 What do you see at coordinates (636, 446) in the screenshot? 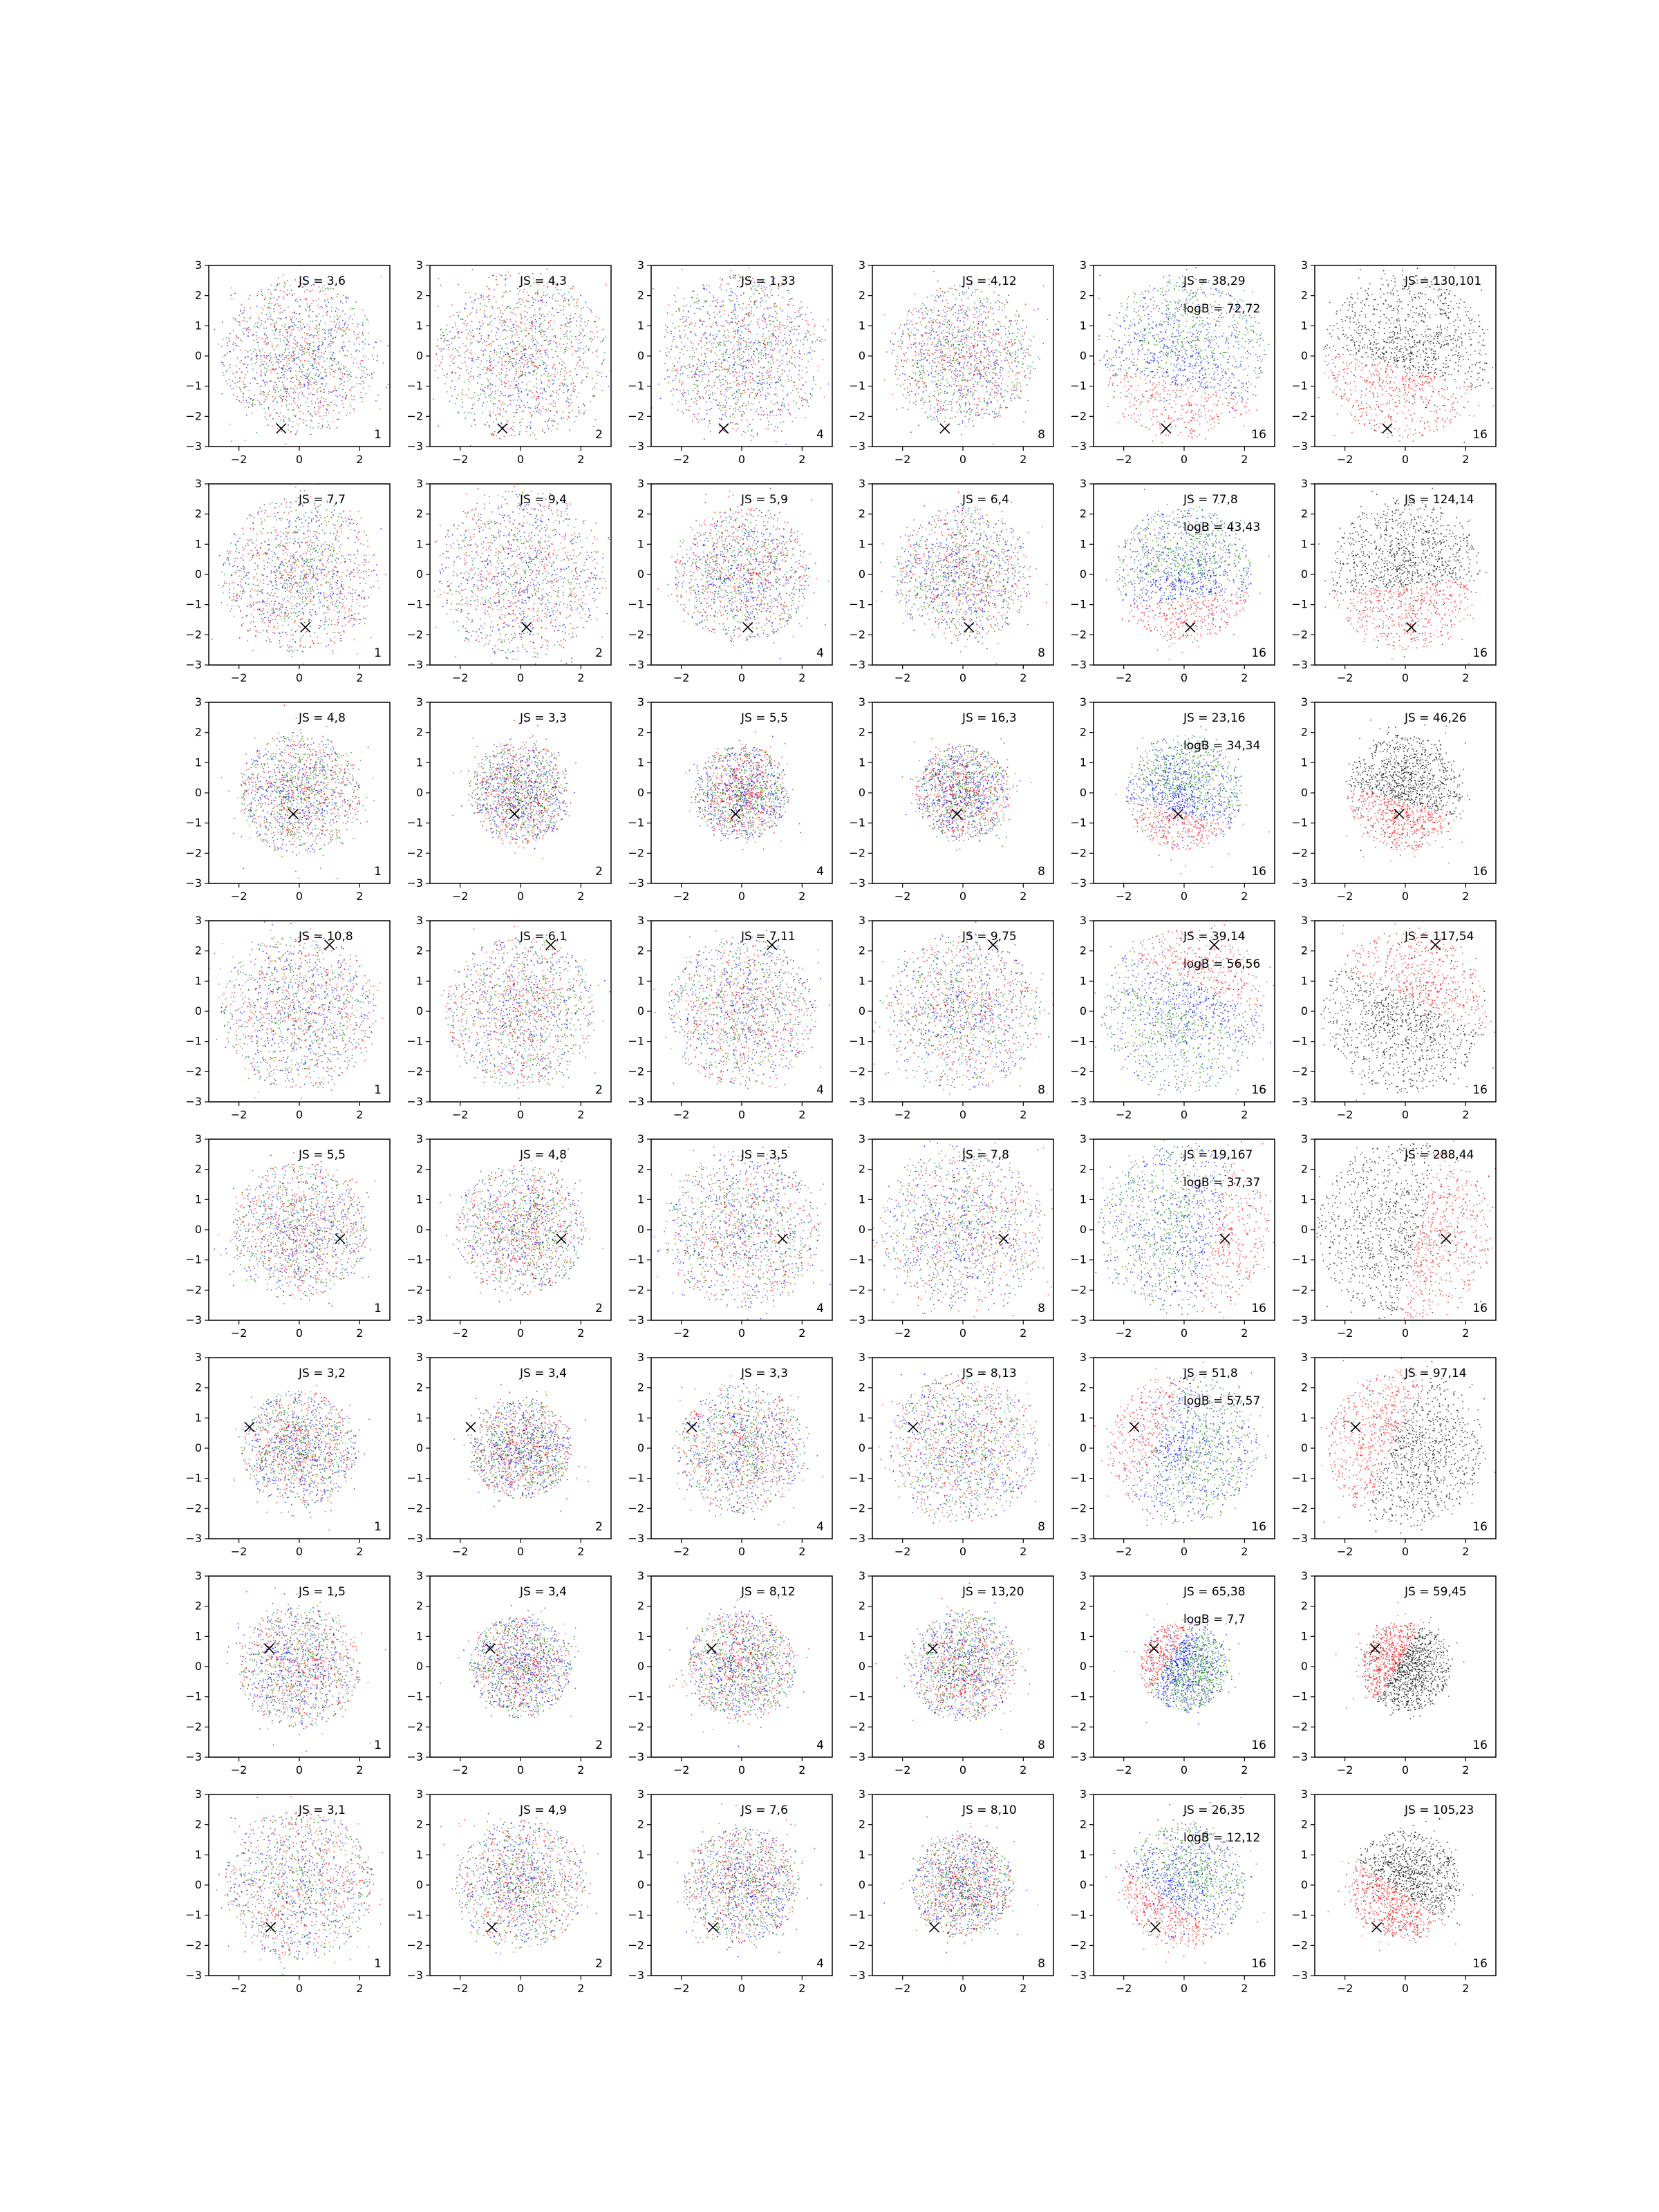
I see `y-tick-label: −3` at bounding box center [636, 446].